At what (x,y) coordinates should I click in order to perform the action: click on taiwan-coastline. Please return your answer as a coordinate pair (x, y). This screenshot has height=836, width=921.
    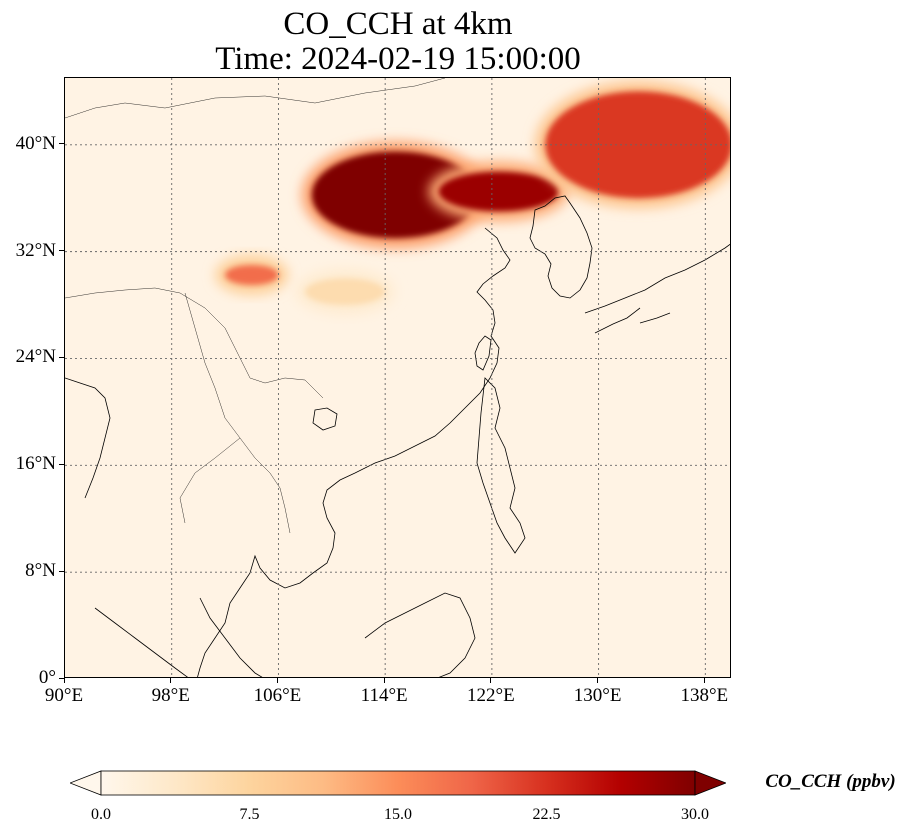
    Looking at the image, I should click on (483, 353).